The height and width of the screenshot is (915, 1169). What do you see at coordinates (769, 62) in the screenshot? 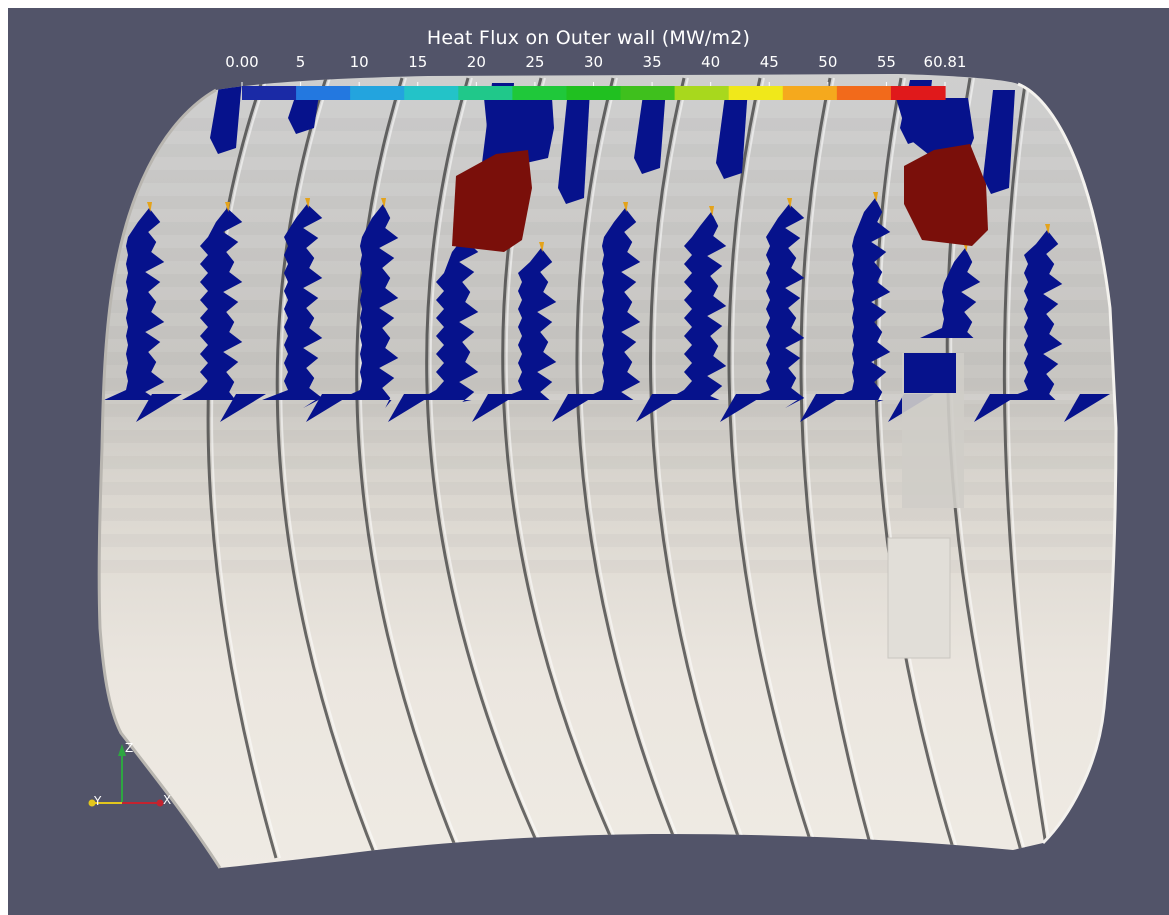
I see `colorbar-tick-label: 45` at bounding box center [769, 62].